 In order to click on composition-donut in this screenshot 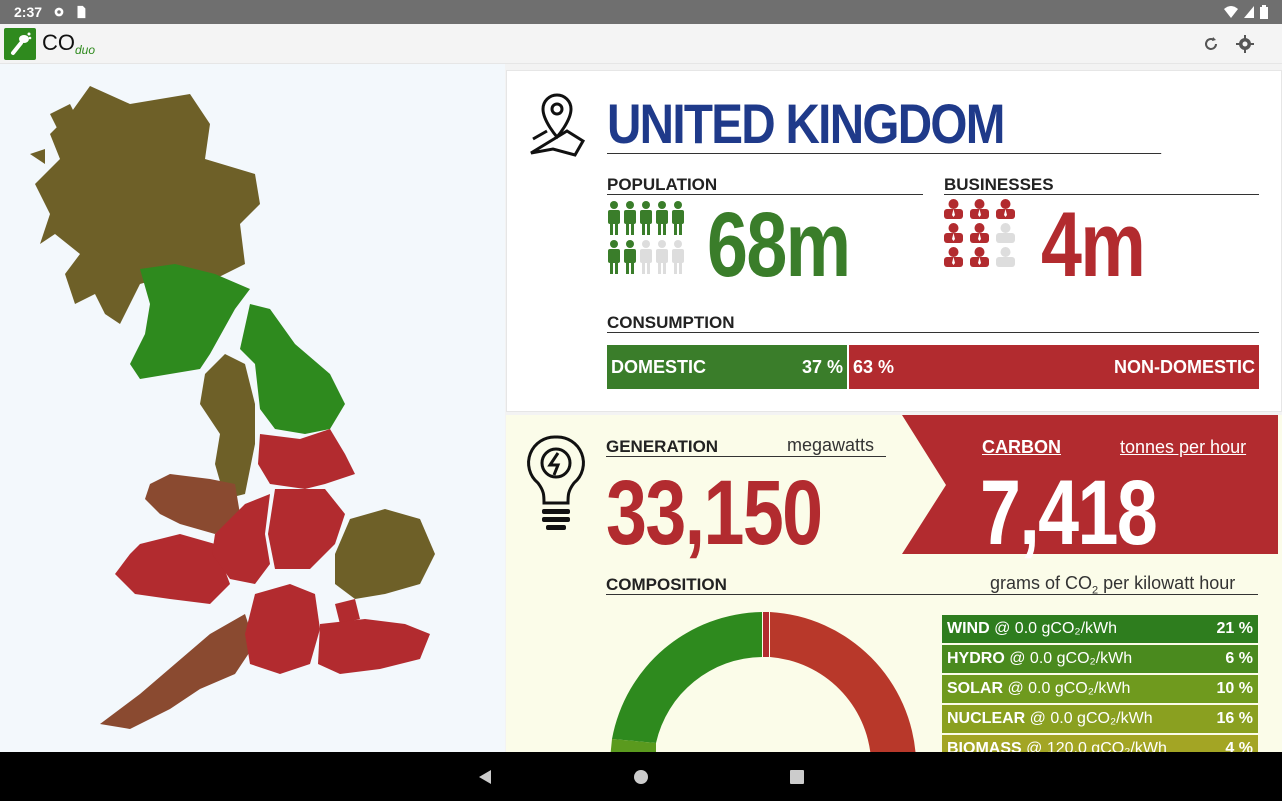, I will do `click(763, 682)`.